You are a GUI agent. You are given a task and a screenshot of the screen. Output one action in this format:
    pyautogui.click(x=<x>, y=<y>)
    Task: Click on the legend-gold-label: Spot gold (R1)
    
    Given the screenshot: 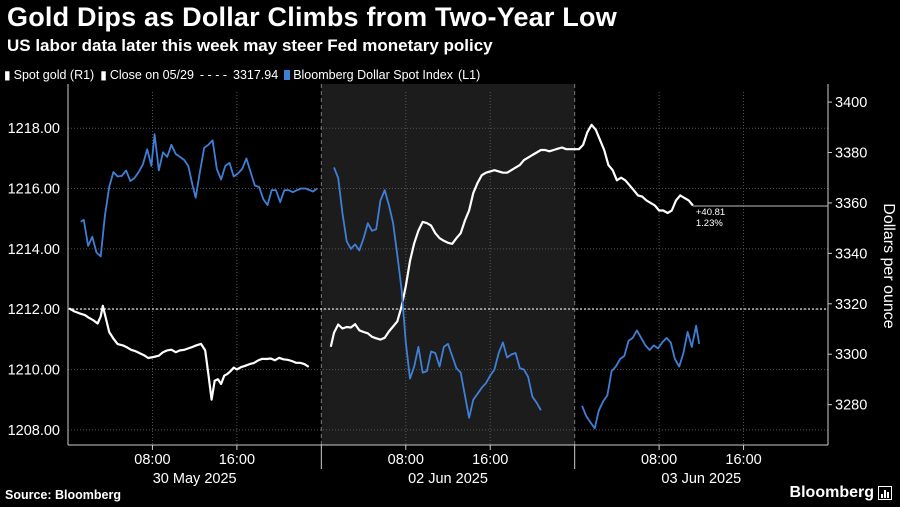 What is the action you would take?
    pyautogui.click(x=54, y=75)
    